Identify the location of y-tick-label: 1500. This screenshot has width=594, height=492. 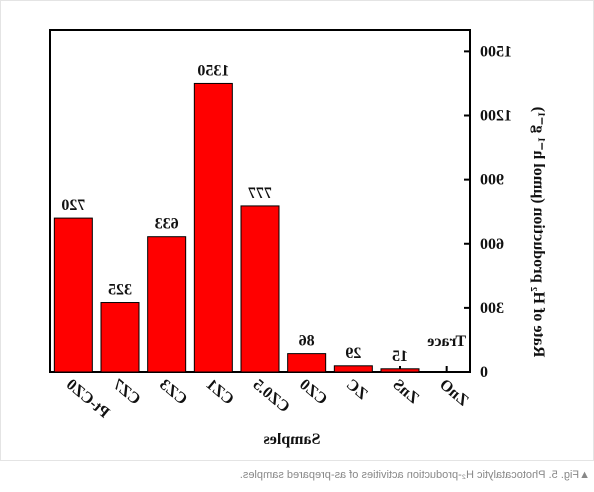
(496, 51).